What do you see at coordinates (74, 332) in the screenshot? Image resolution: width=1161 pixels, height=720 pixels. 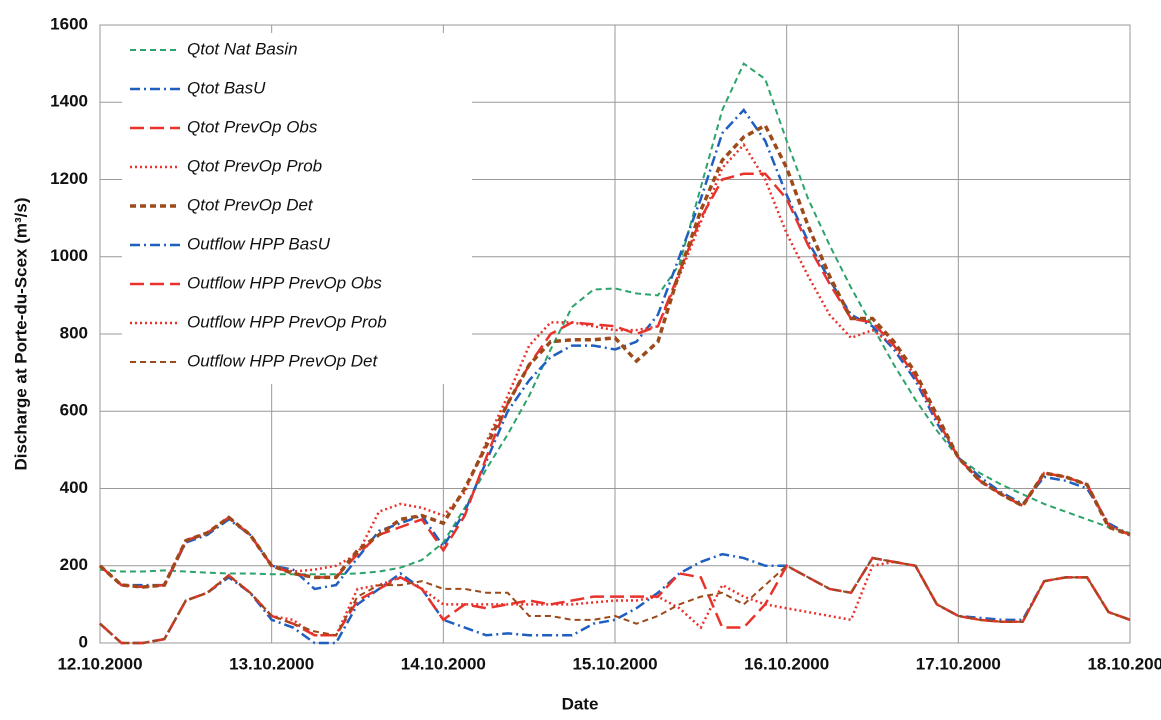 I see `y-tick-label: 800` at bounding box center [74, 332].